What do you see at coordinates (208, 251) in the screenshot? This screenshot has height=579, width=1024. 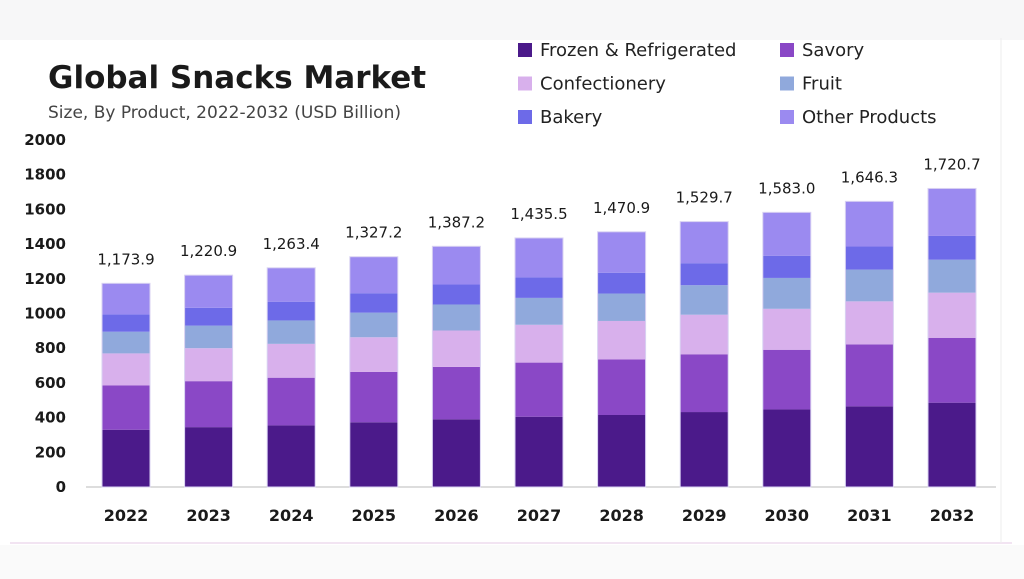 I see `total-label: 1,220.9` at bounding box center [208, 251].